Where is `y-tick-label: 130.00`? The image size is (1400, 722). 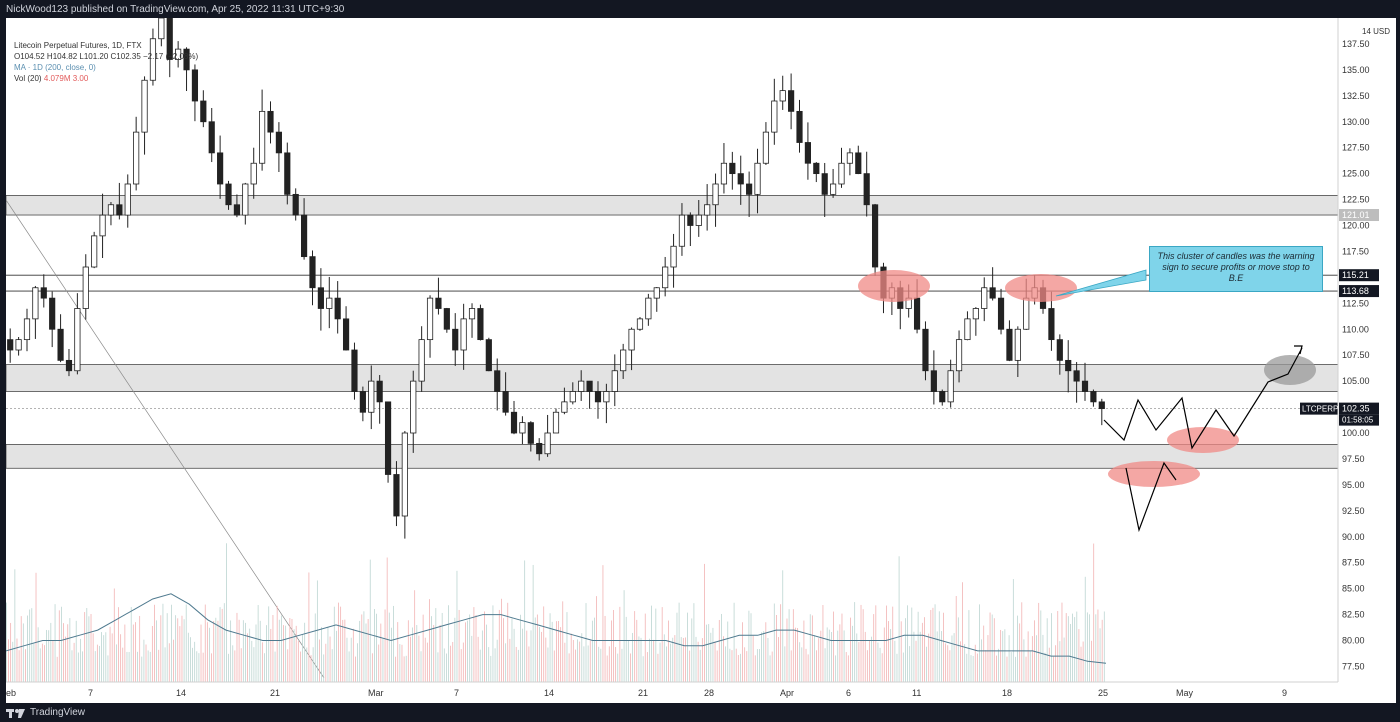 y-tick-label: 130.00 is located at coordinates (1356, 122).